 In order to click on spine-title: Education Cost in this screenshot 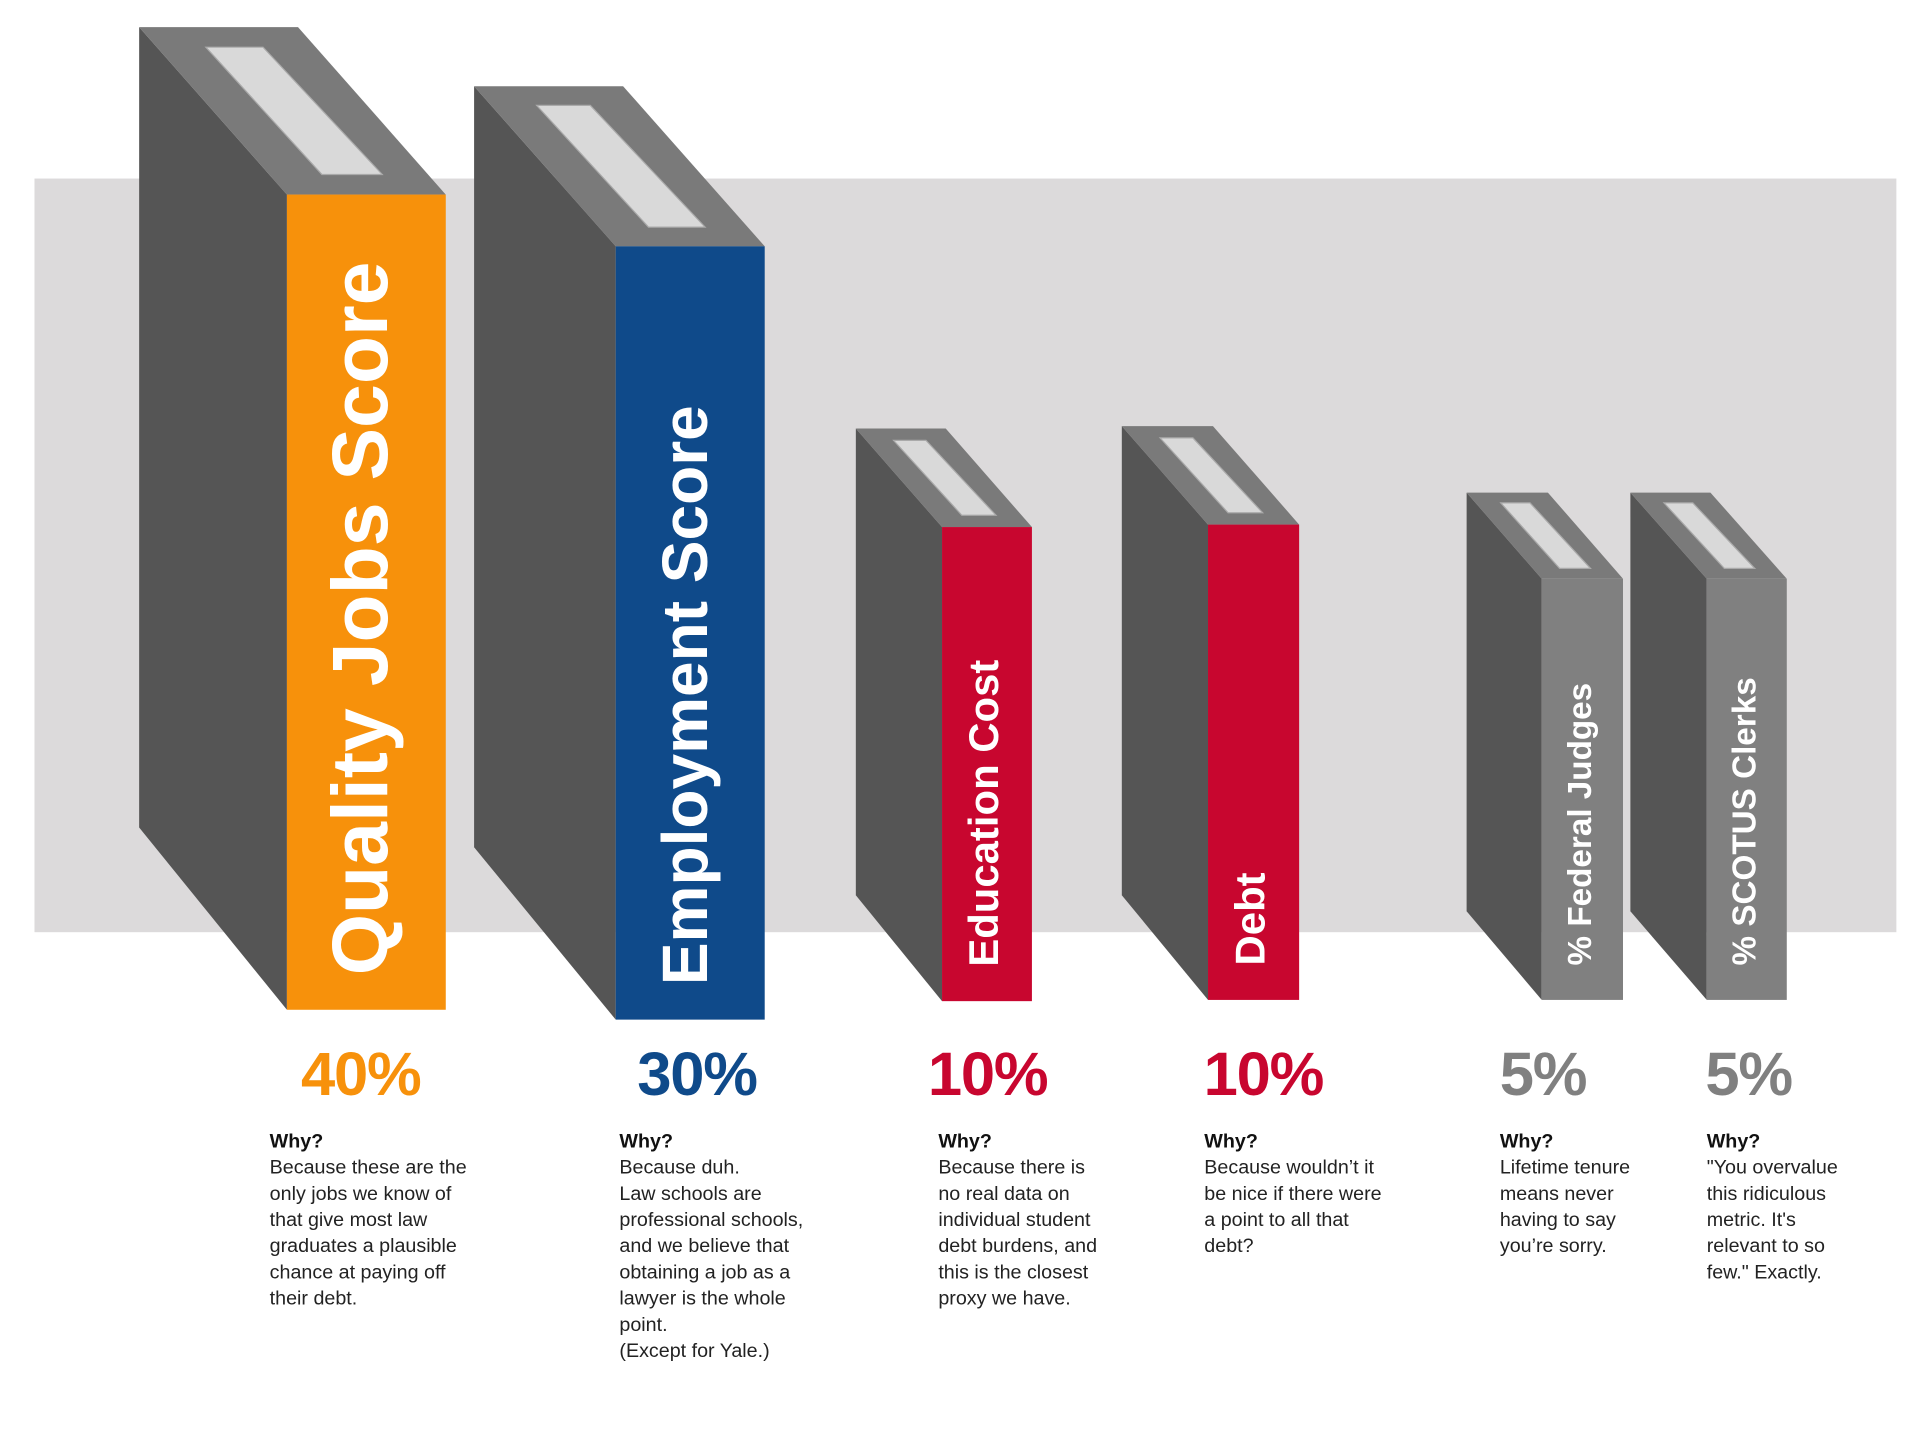, I will do `click(983, 813)`.